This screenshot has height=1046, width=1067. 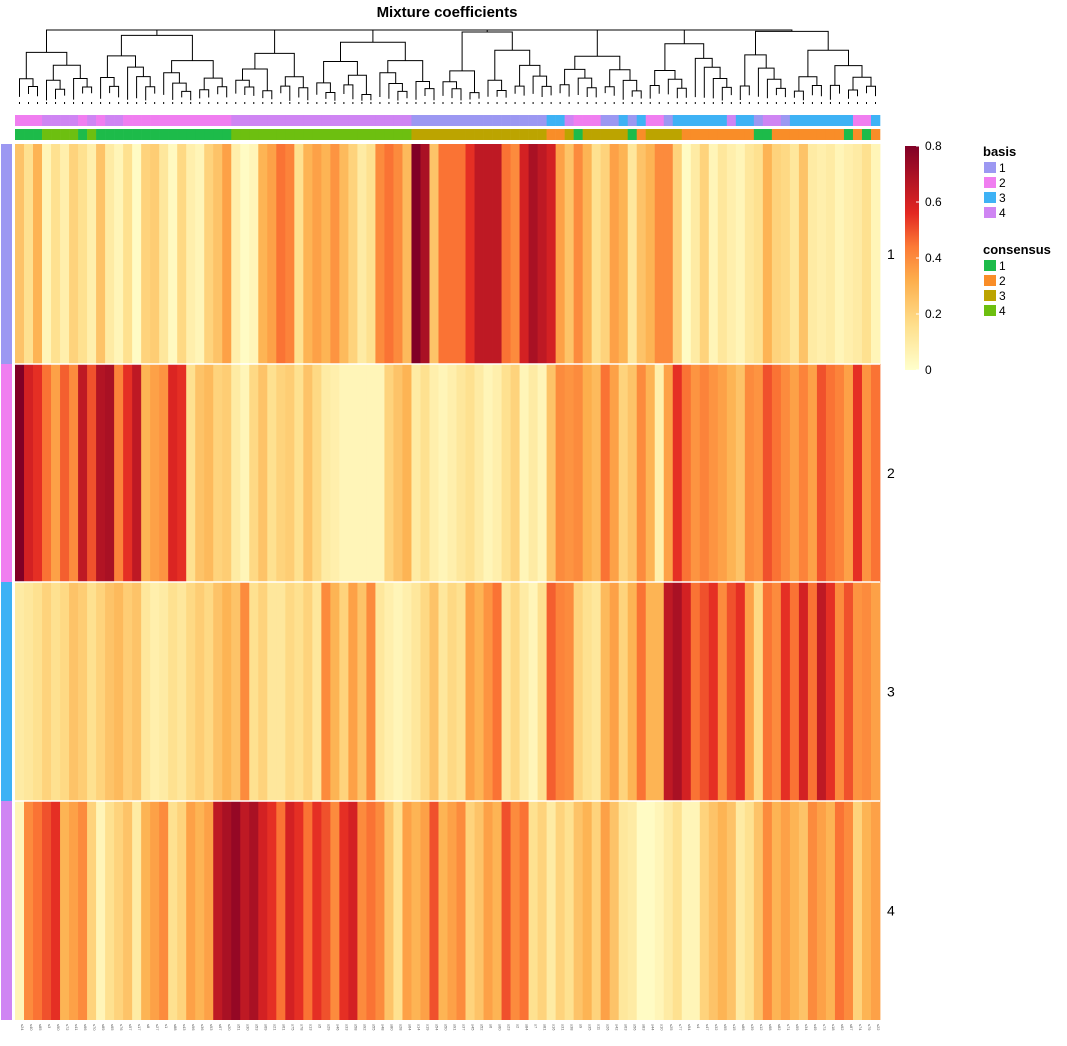 What do you see at coordinates (364, 1027) in the screenshot?
I see `column-label: s92` at bounding box center [364, 1027].